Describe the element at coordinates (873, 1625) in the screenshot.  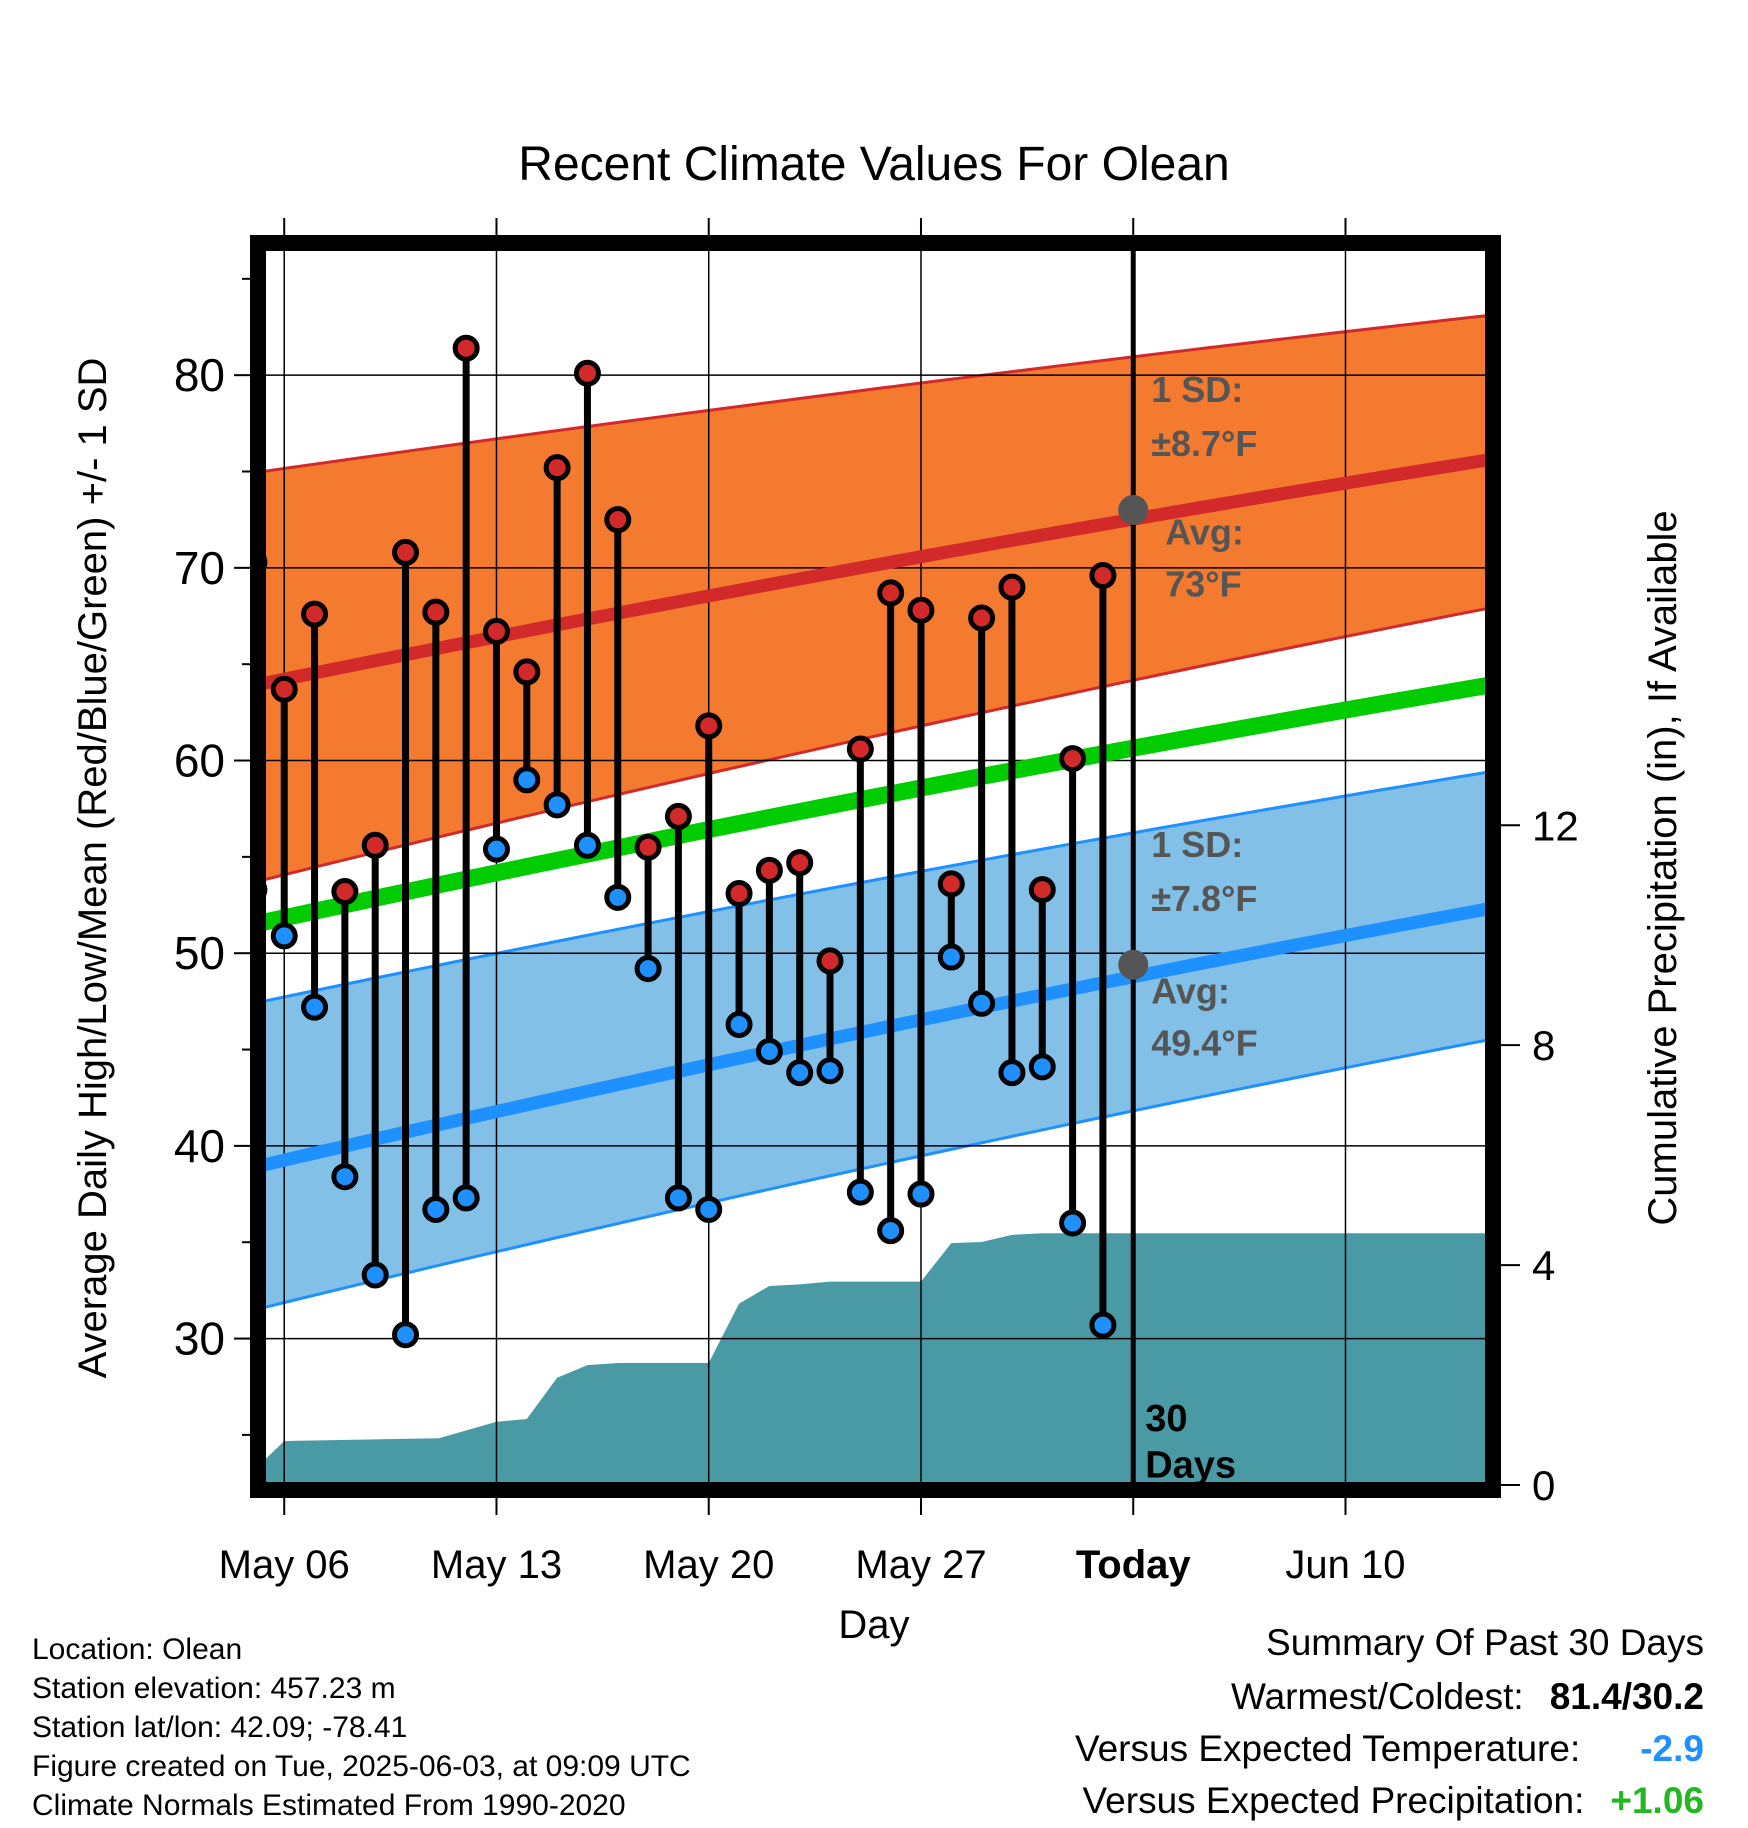
I see `x-axis-label: Day` at that location.